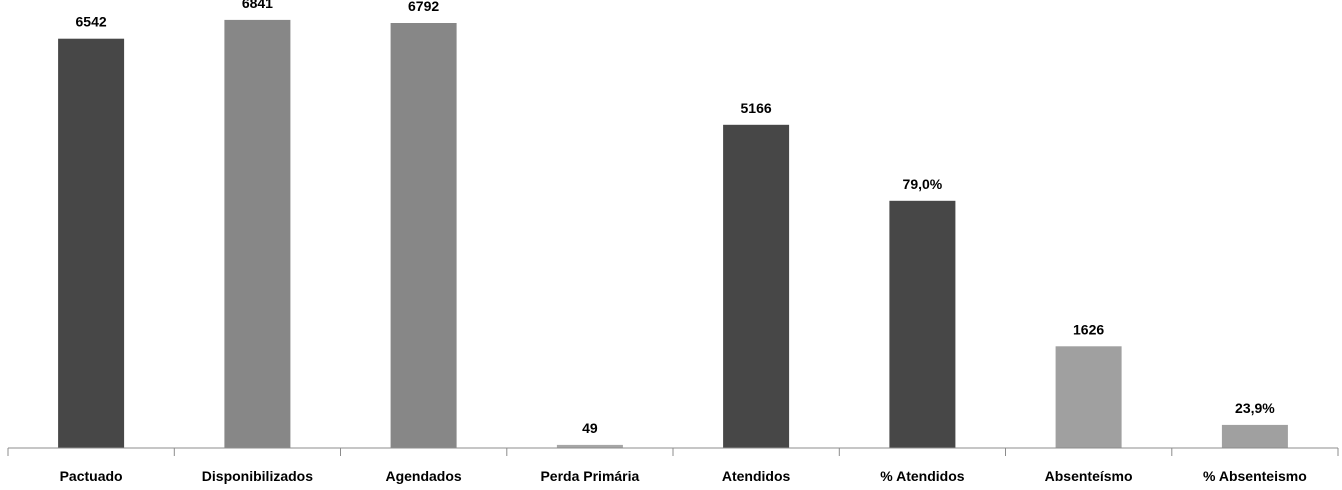 This screenshot has height=490, width=1342. What do you see at coordinates (590, 428) in the screenshot?
I see `data-label: 49` at bounding box center [590, 428].